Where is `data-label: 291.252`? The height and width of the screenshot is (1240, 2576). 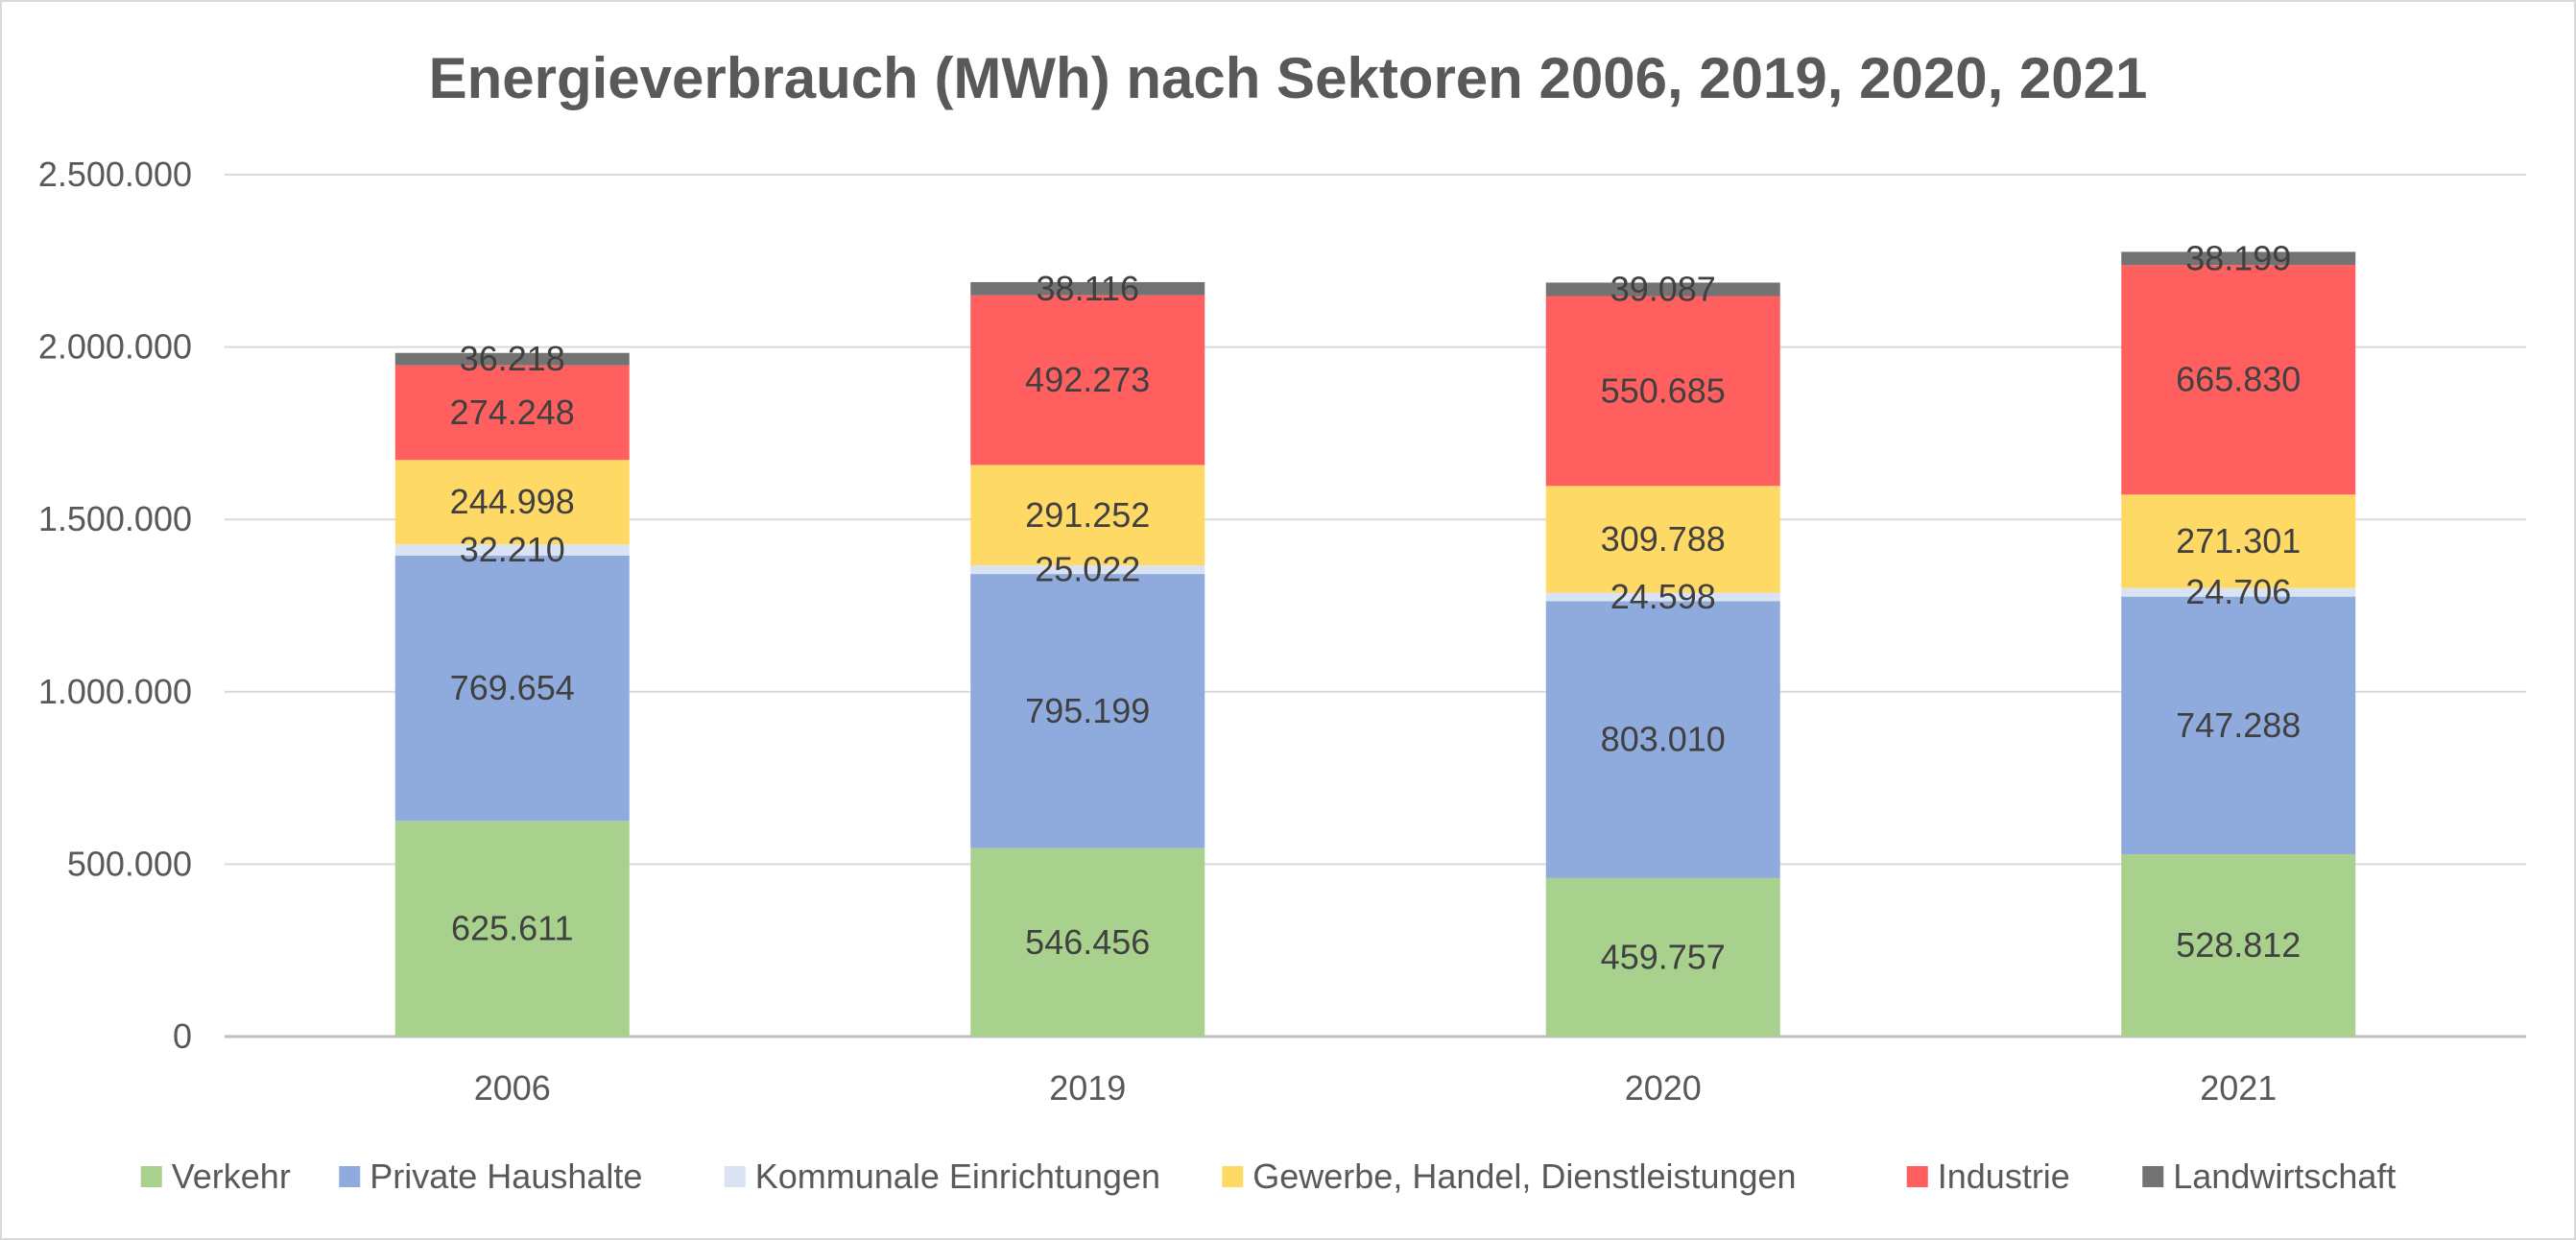
data-label: 291.252 is located at coordinates (1087, 515).